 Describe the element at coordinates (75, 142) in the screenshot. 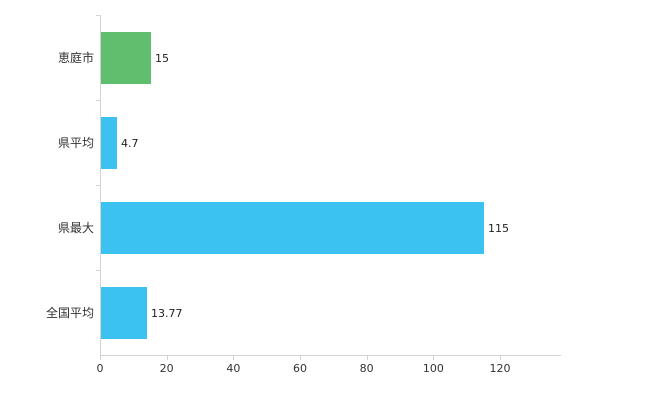

I see `category-label: 県平均` at that location.